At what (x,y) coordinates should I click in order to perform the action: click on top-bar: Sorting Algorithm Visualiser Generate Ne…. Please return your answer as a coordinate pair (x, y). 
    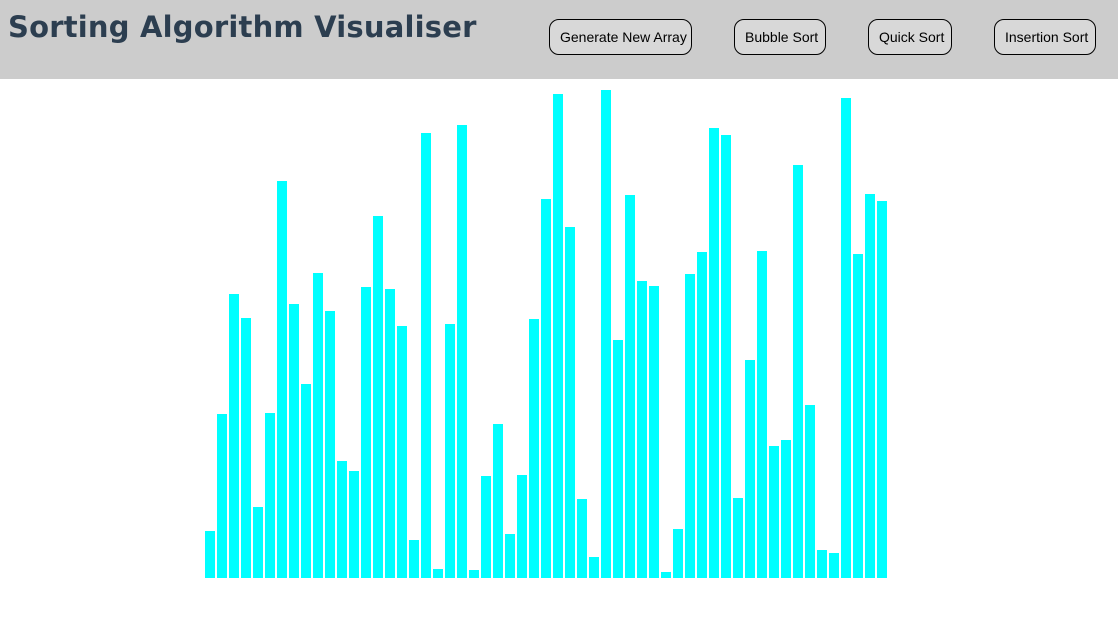
    Looking at the image, I should click on (559, 39).